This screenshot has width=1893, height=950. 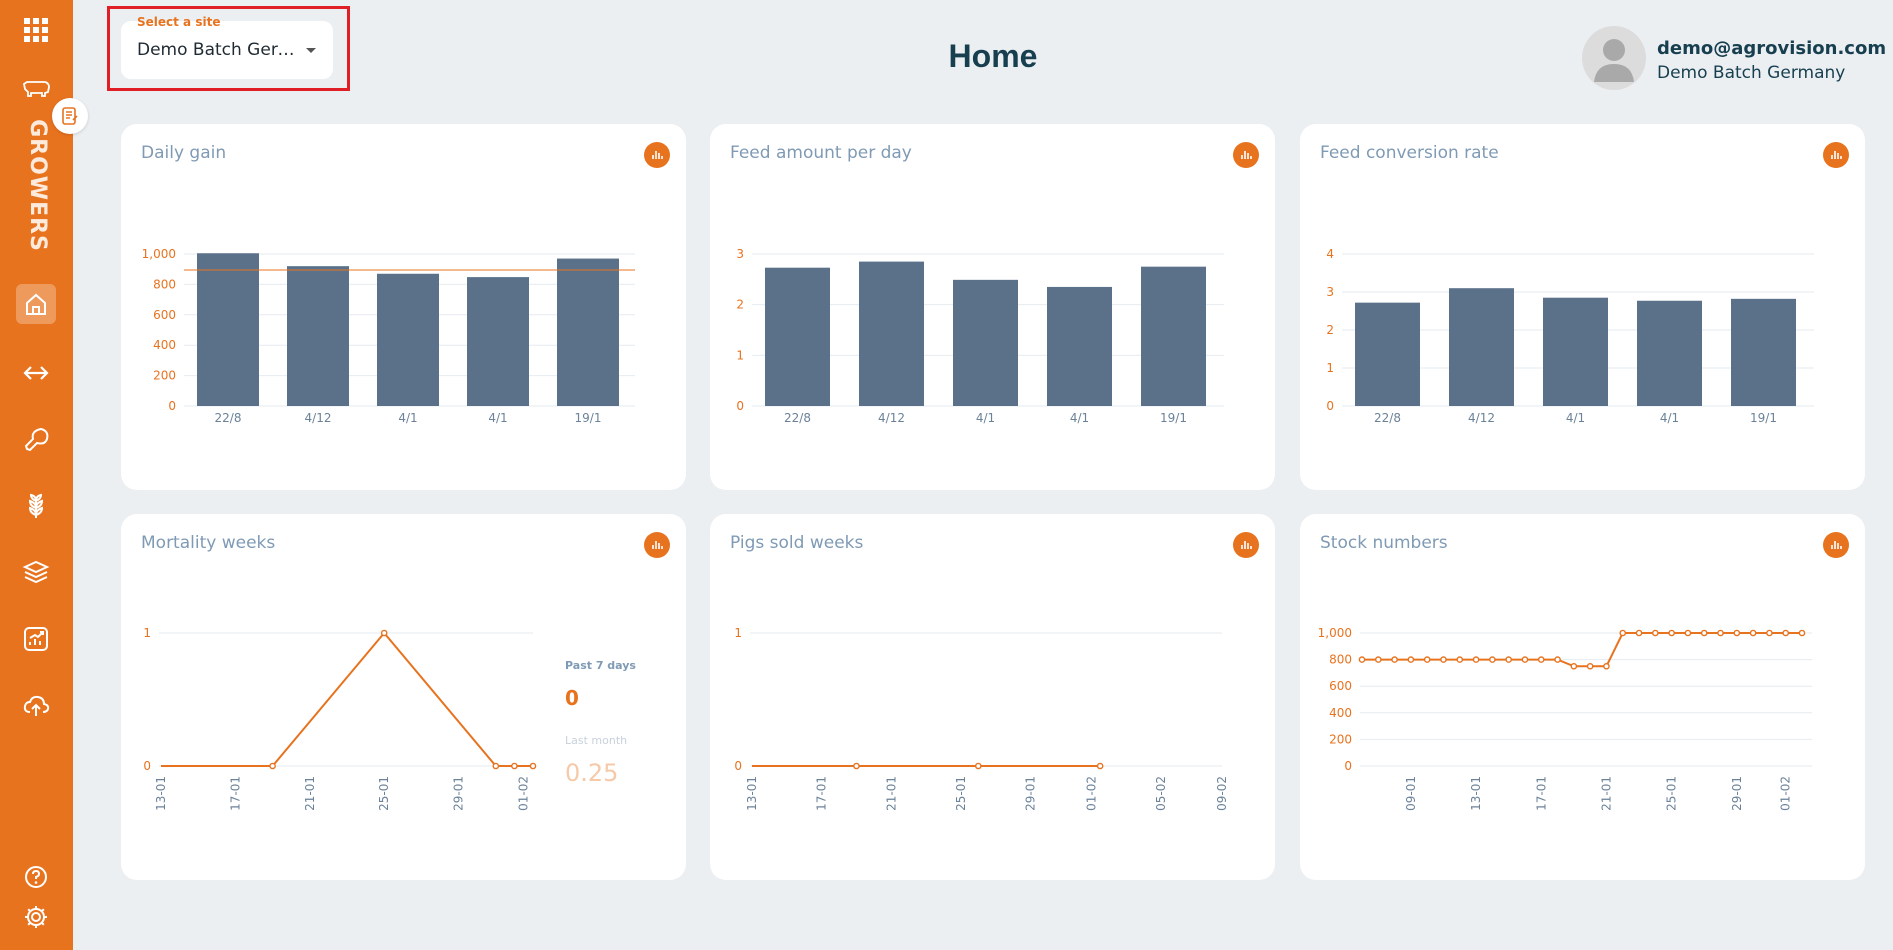 What do you see at coordinates (179, 22) in the screenshot?
I see `site-selector-label: Select a site` at bounding box center [179, 22].